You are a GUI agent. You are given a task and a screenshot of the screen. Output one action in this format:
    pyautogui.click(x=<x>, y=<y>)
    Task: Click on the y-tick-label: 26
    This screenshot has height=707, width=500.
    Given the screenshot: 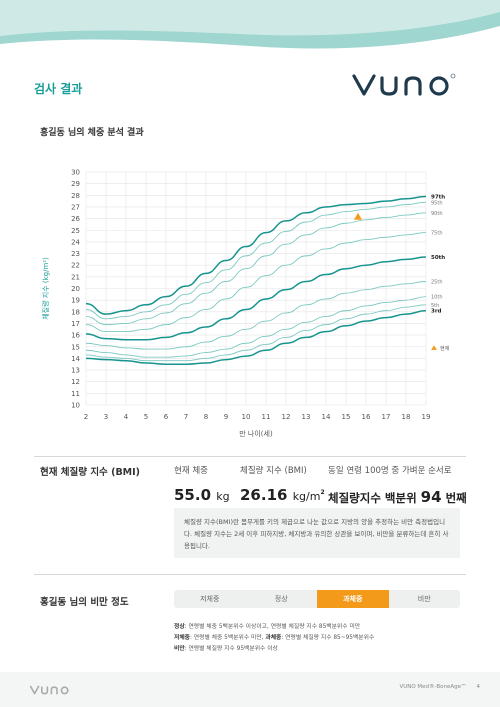 What is the action you would take?
    pyautogui.click(x=75, y=219)
    